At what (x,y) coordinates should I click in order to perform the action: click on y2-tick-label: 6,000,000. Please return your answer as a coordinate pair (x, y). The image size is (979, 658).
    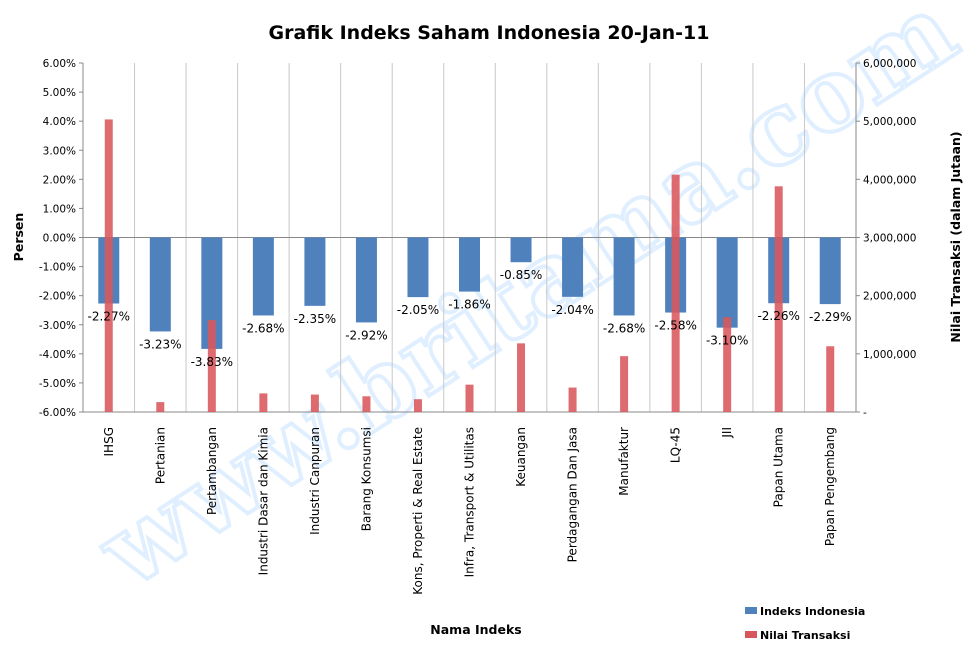
    Looking at the image, I should click on (889, 64).